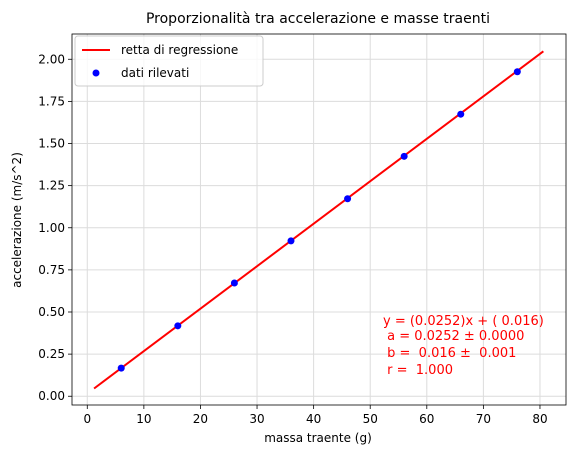 This screenshot has width=576, height=455. Describe the element at coordinates (51, 354) in the screenshot. I see `y-tick-label: 0.25` at that location.